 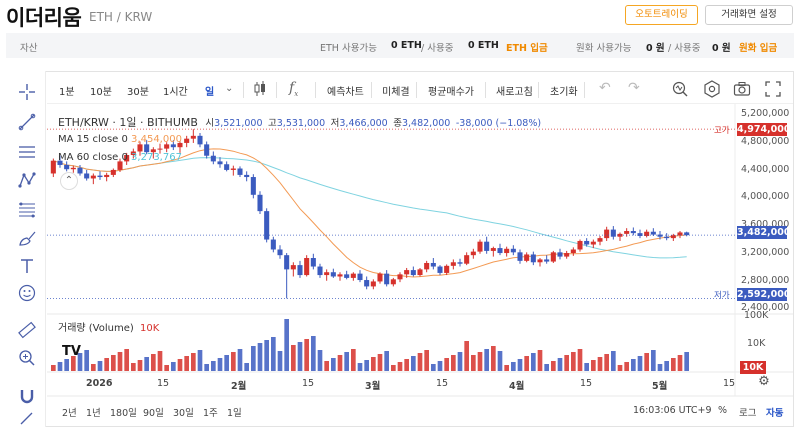 What do you see at coordinates (527, 48) in the screenshot?
I see `eth-deposit-link: ETH 입금` at bounding box center [527, 48].